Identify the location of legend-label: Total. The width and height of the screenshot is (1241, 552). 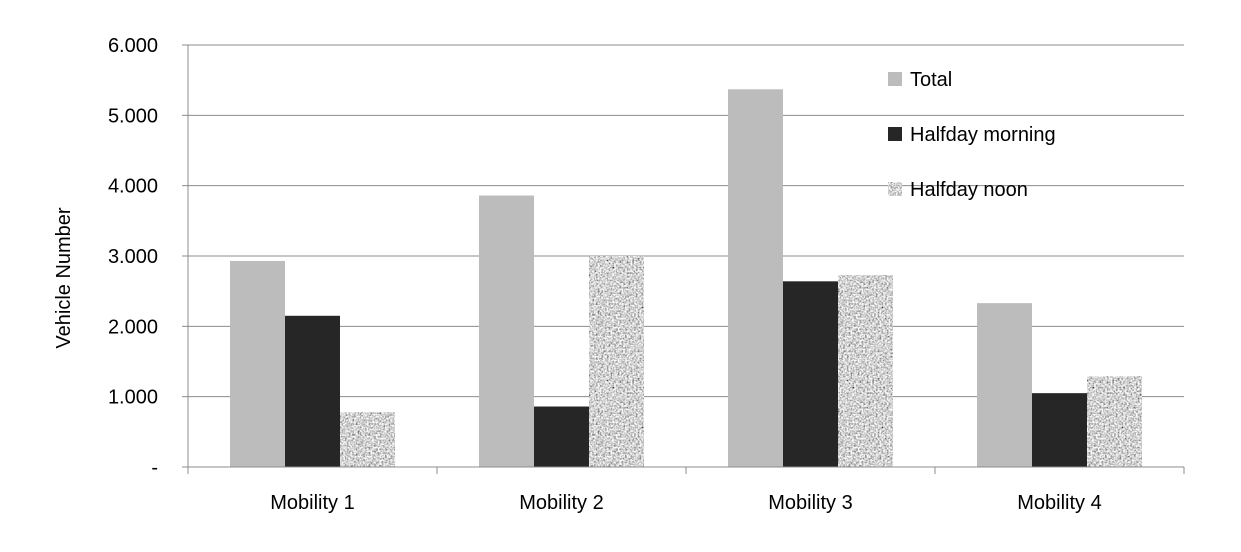
(931, 80).